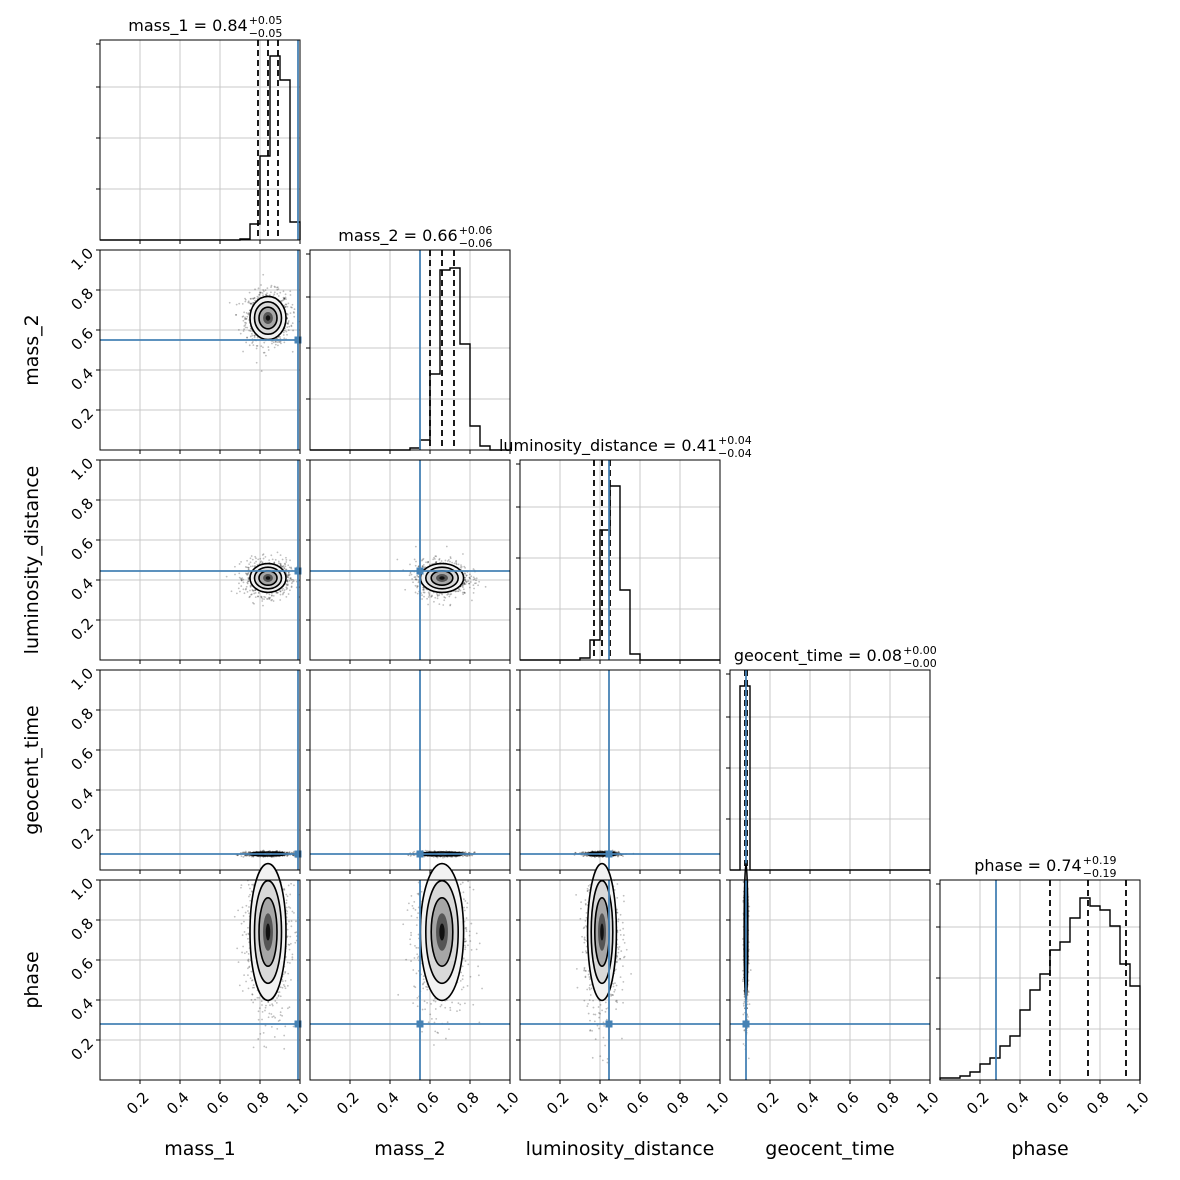 This screenshot has height=1180, width=1180. I want to click on title-label: mass_1 = 0.84, so click(187, 26).